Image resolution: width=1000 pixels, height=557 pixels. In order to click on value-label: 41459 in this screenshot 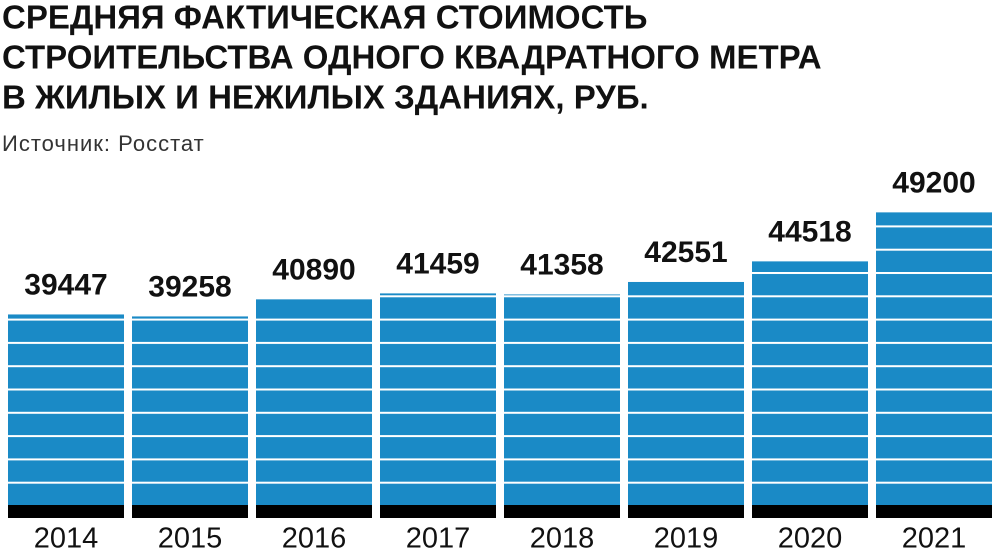, I will do `click(437, 263)`.